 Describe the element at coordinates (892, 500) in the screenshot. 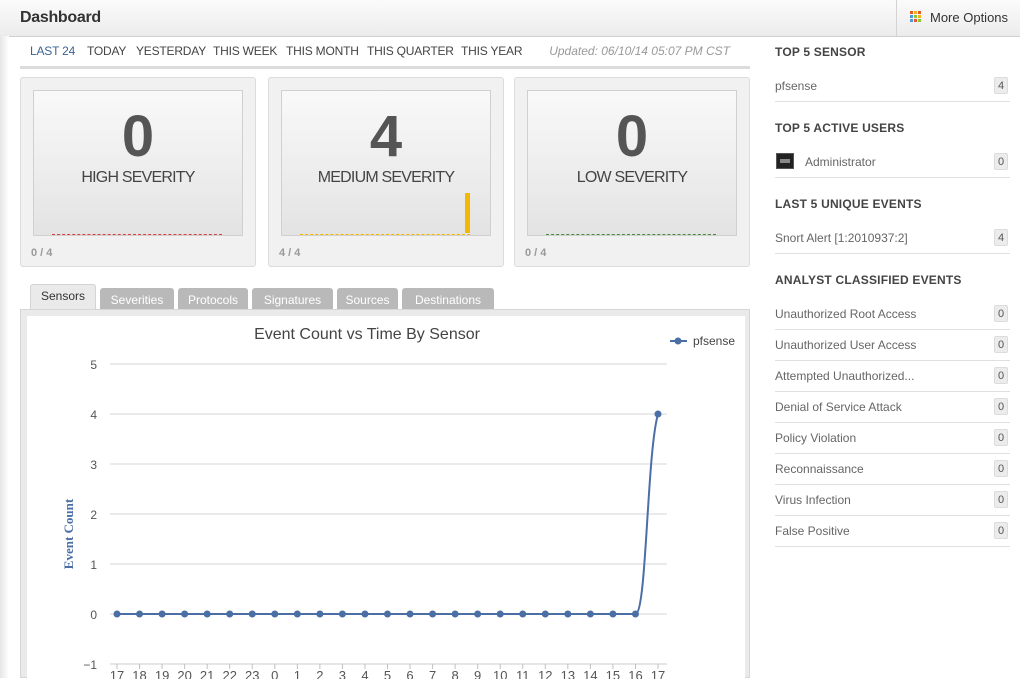

I see `analyst-classified-events-row: Virus Infection 0` at that location.